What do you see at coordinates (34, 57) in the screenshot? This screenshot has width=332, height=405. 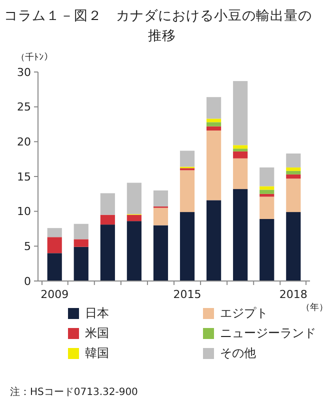 I see `y-axis-title: （千ﾄﾝ）` at bounding box center [34, 57].